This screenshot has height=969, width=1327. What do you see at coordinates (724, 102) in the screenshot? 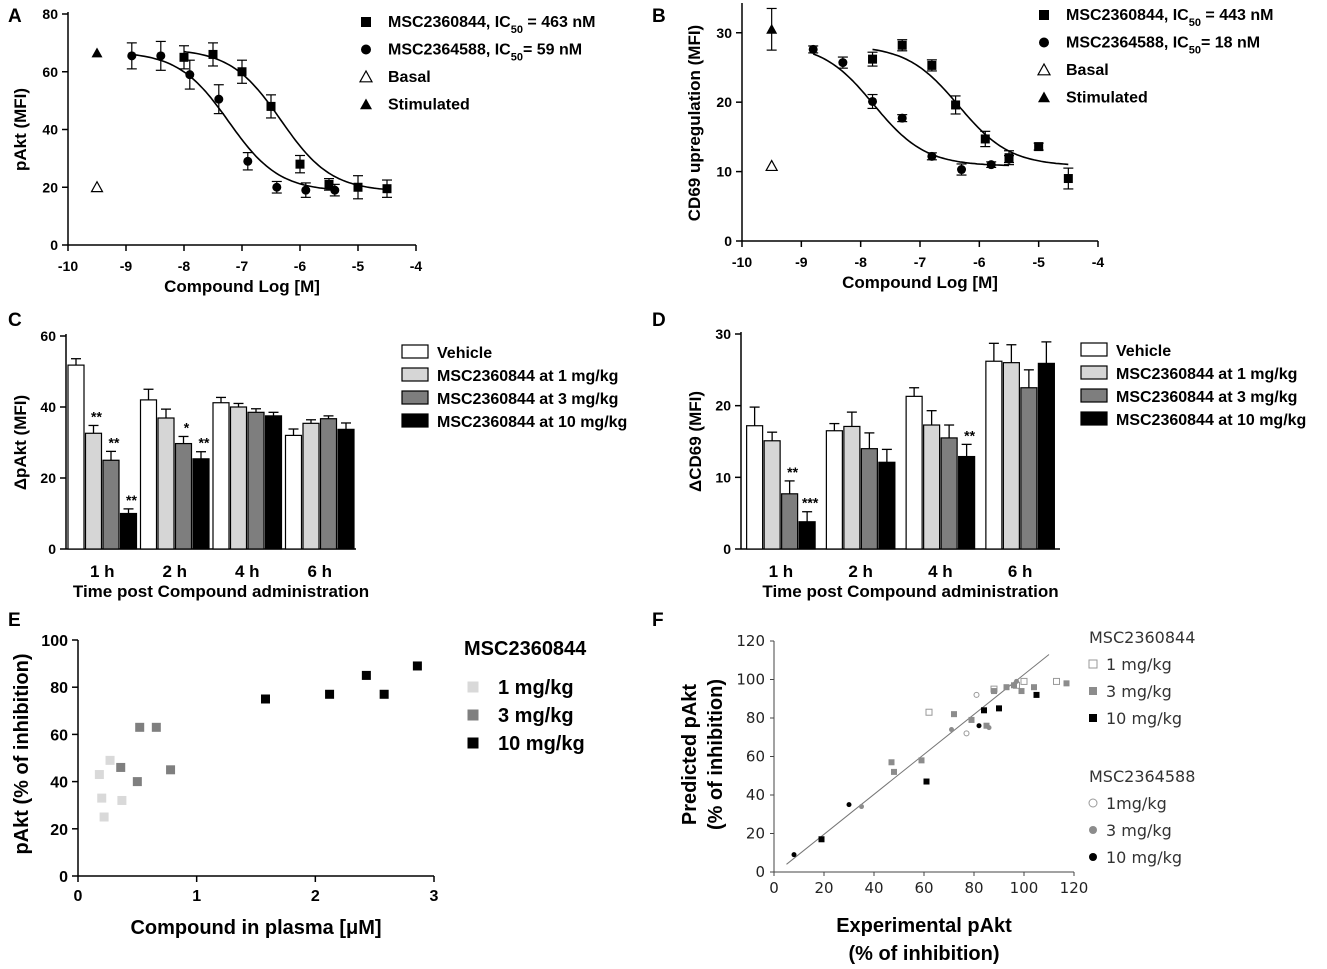
I see `y-tick-label-b: 20` at bounding box center [724, 102].